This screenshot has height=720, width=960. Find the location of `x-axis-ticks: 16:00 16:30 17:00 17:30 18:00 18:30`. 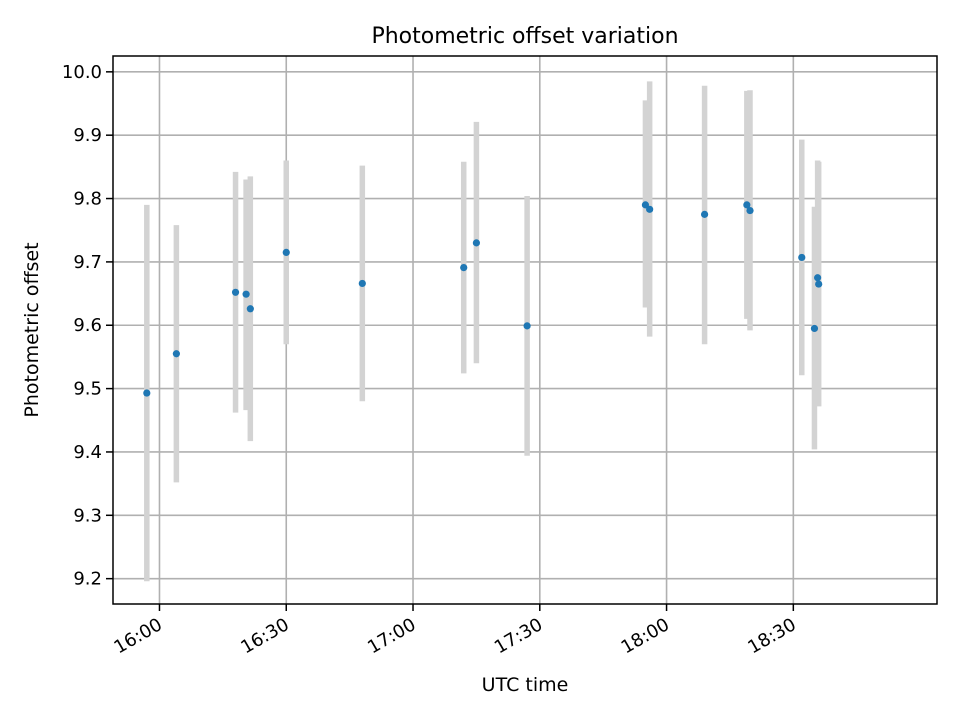

x-axis-ticks: 16:00 16:30 17:00 17:30 18:00 18:30 is located at coordinates (455, 631).